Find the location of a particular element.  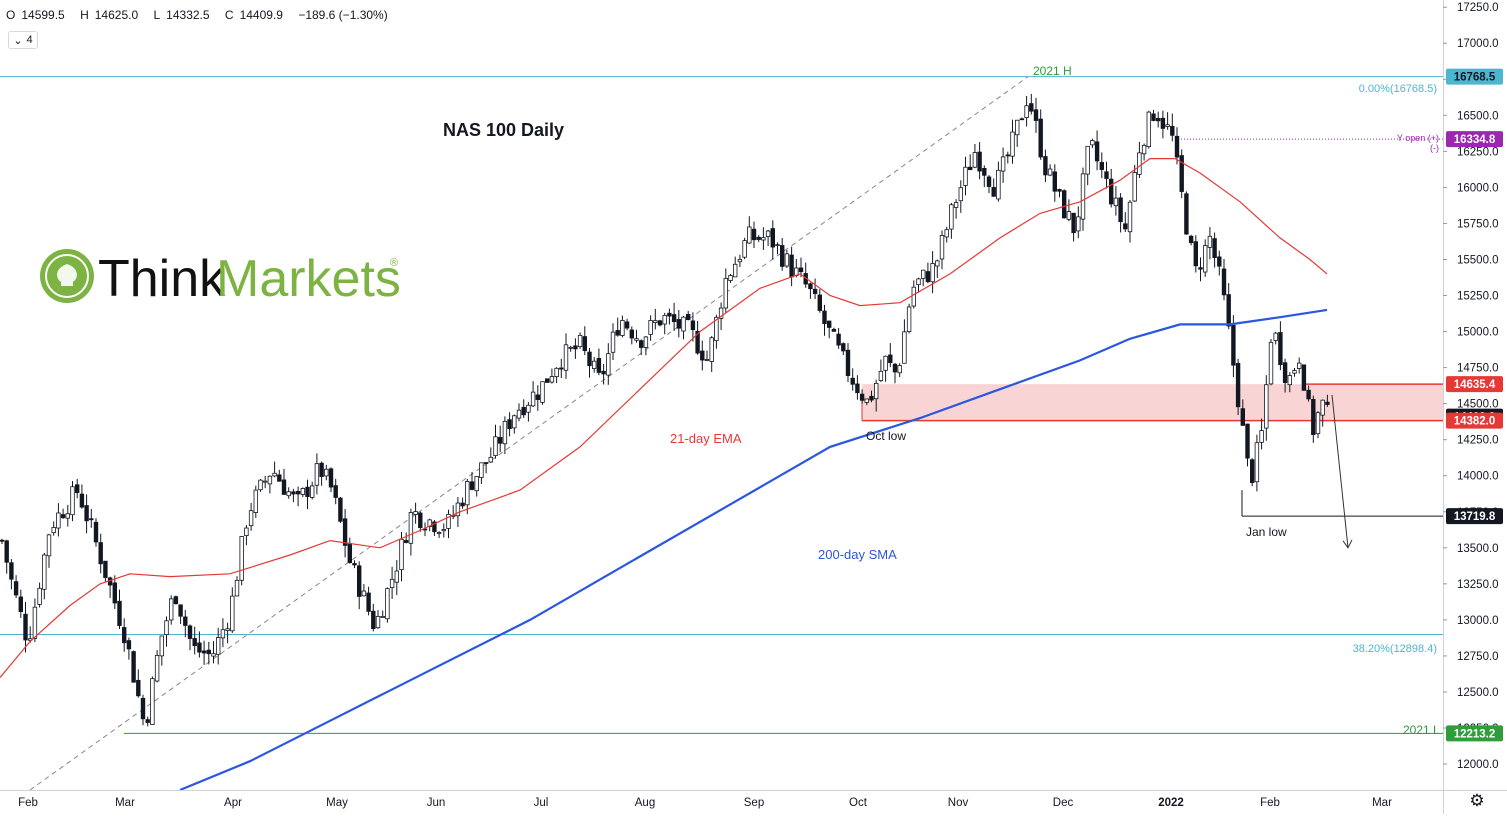

gear-icon: ⚙ is located at coordinates (1477, 800).